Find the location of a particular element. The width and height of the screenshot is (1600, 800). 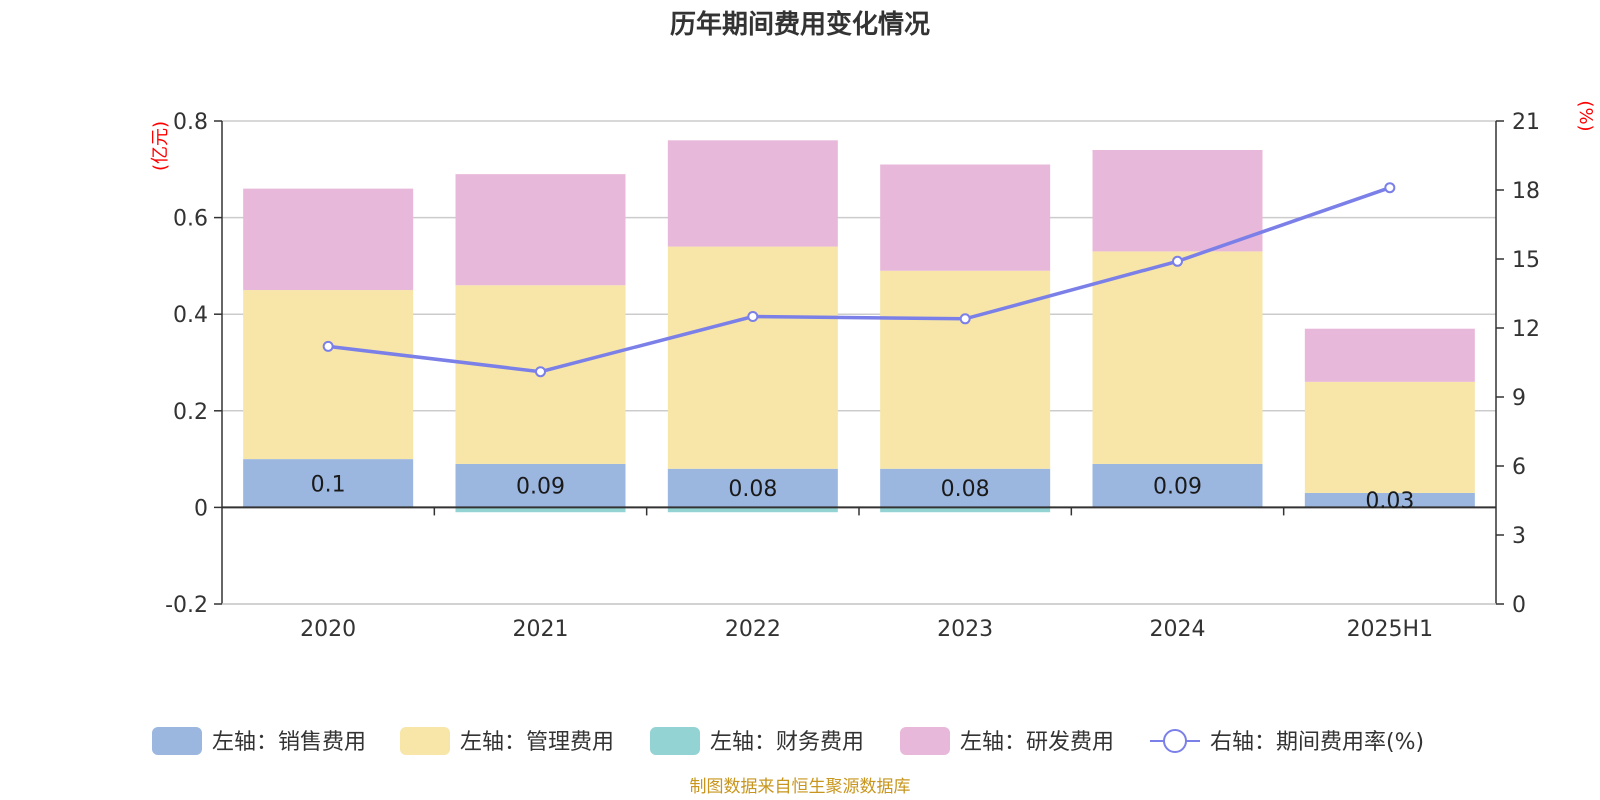

bar-labels: 0.1 0.09 0.08 0.08 0.09 0.03 is located at coordinates (863, 493).